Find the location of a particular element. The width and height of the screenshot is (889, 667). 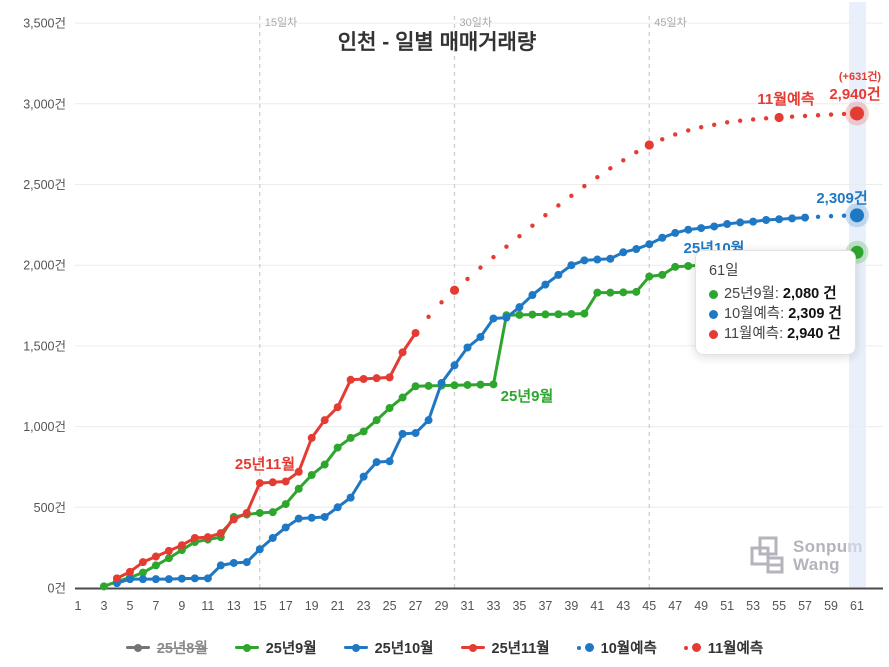

legend-item-10월예측: 10월예측 is located at coordinates (616, 647).